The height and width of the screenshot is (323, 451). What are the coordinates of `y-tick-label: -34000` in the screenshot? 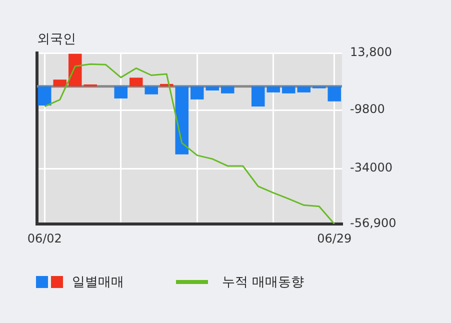 It's located at (371, 167).